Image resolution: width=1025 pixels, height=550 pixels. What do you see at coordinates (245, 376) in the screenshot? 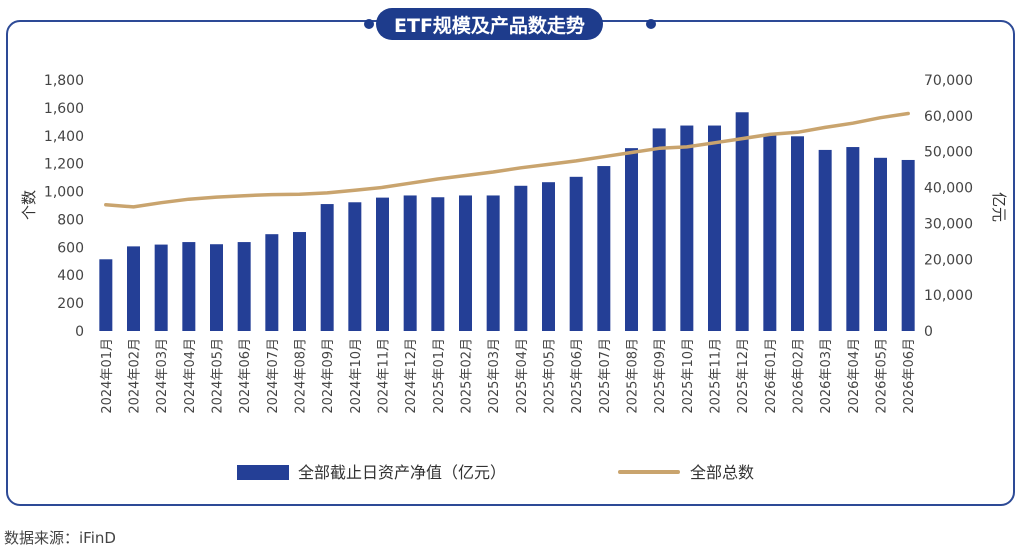
I see `x-tick-label: 2024年06月` at bounding box center [245, 376].